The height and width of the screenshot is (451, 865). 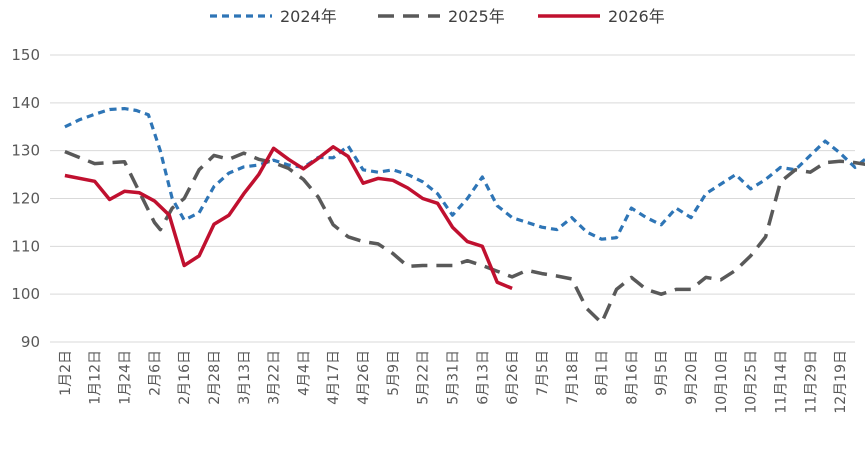 What do you see at coordinates (662, 373) in the screenshot?
I see `x-tick-label: 9月5日` at bounding box center [662, 373].